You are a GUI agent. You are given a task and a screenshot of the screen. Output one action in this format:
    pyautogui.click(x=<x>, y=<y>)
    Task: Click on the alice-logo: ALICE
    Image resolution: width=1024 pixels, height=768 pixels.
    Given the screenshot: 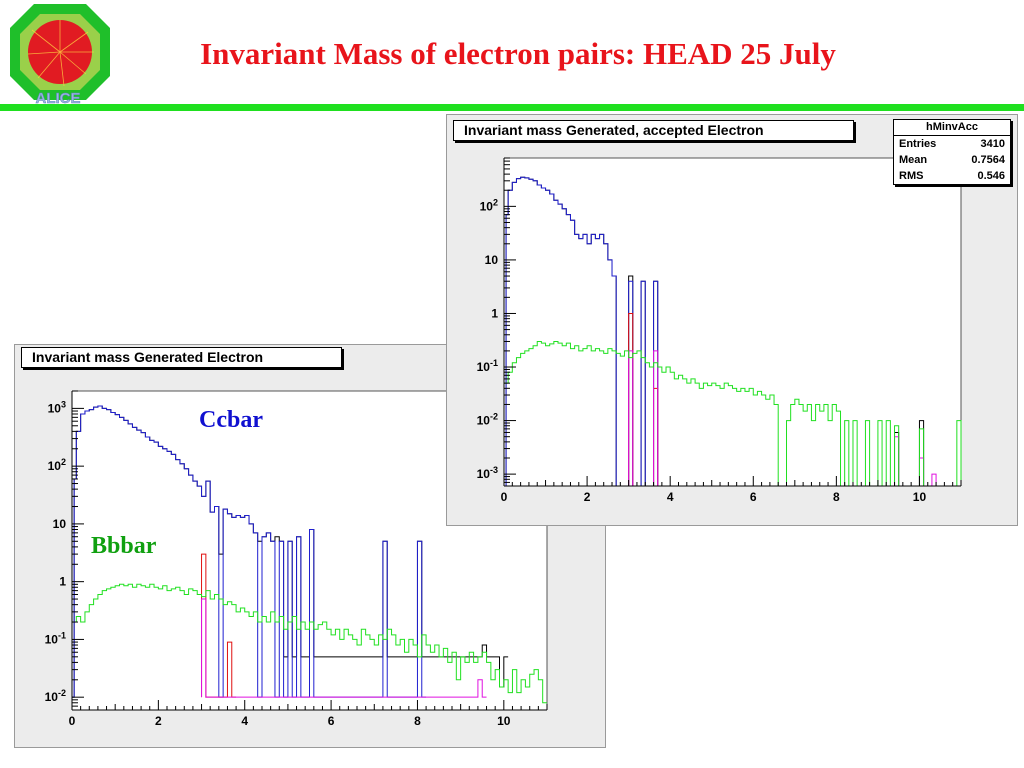 What is the action you would take?
    pyautogui.click(x=60, y=54)
    